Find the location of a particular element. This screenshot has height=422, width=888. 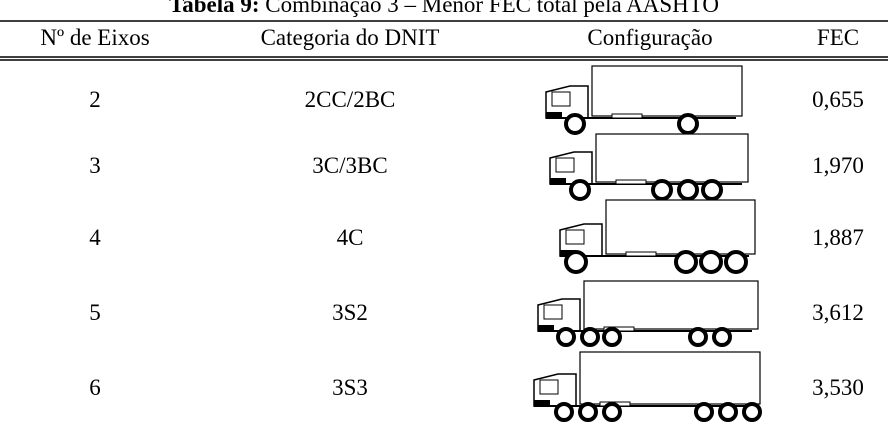

axle-count: 5 is located at coordinates (95, 312).